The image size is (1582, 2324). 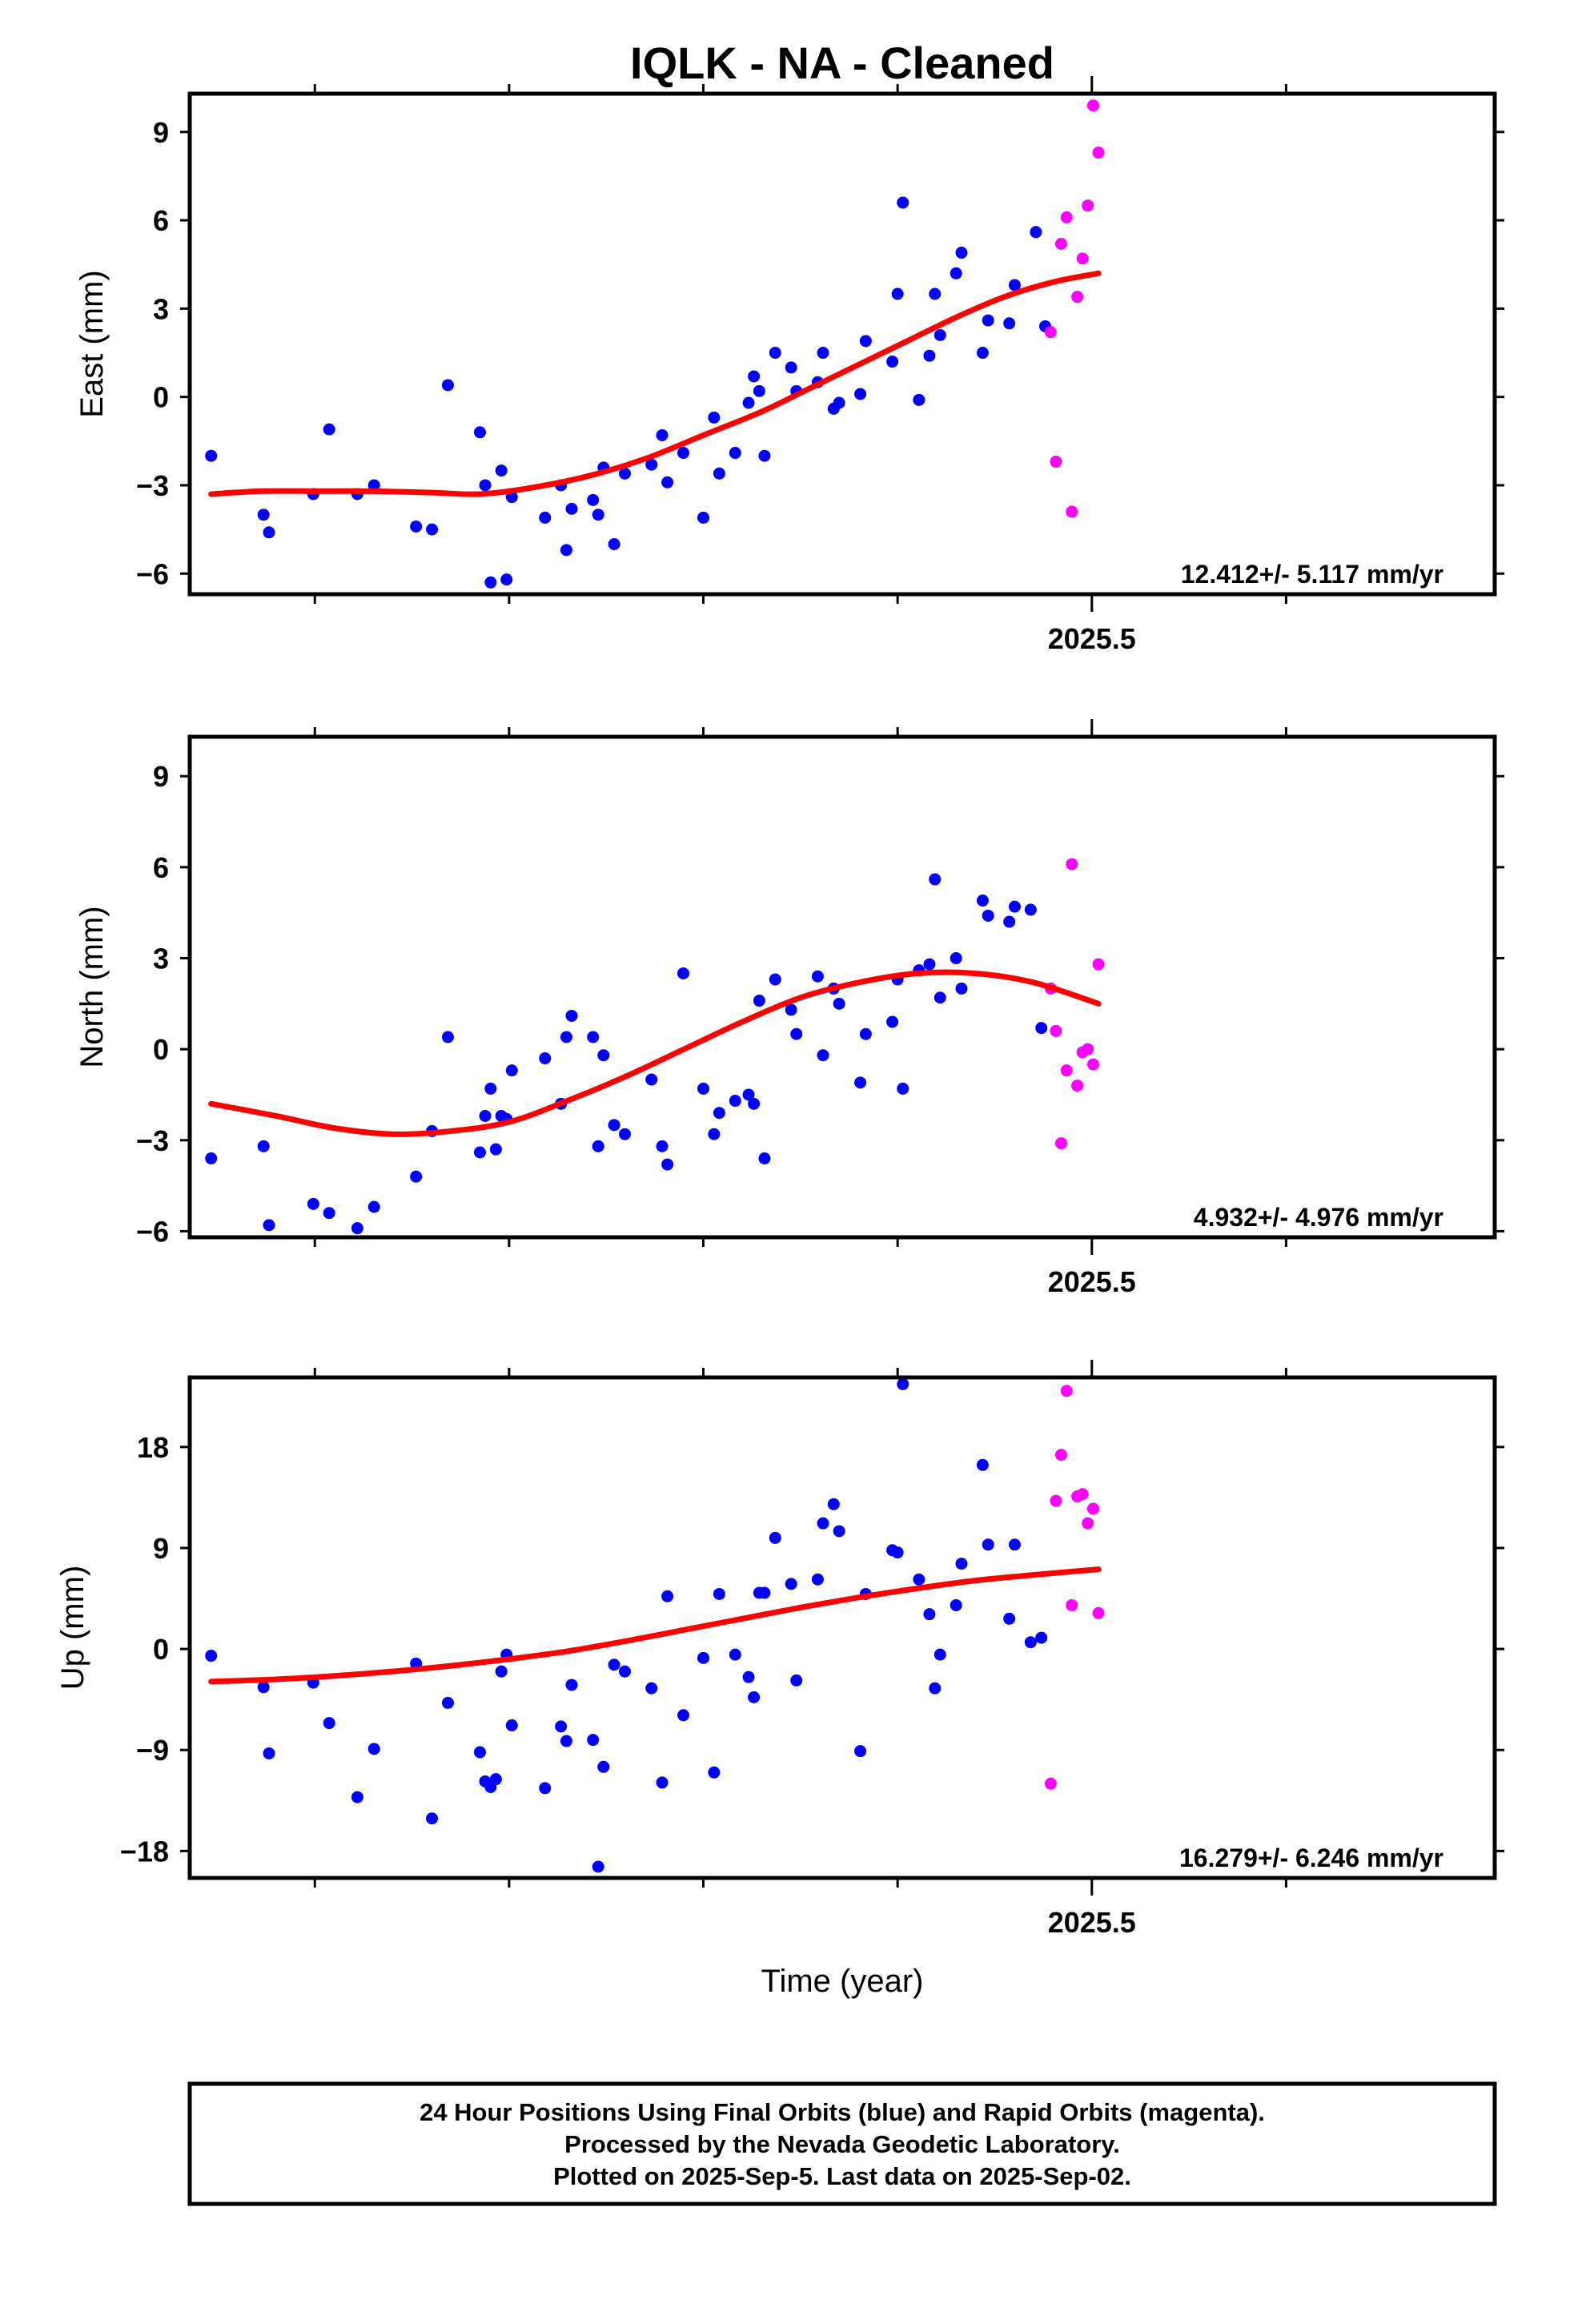 I want to click on x-axis-label: Time (year), so click(x=843, y=1981).